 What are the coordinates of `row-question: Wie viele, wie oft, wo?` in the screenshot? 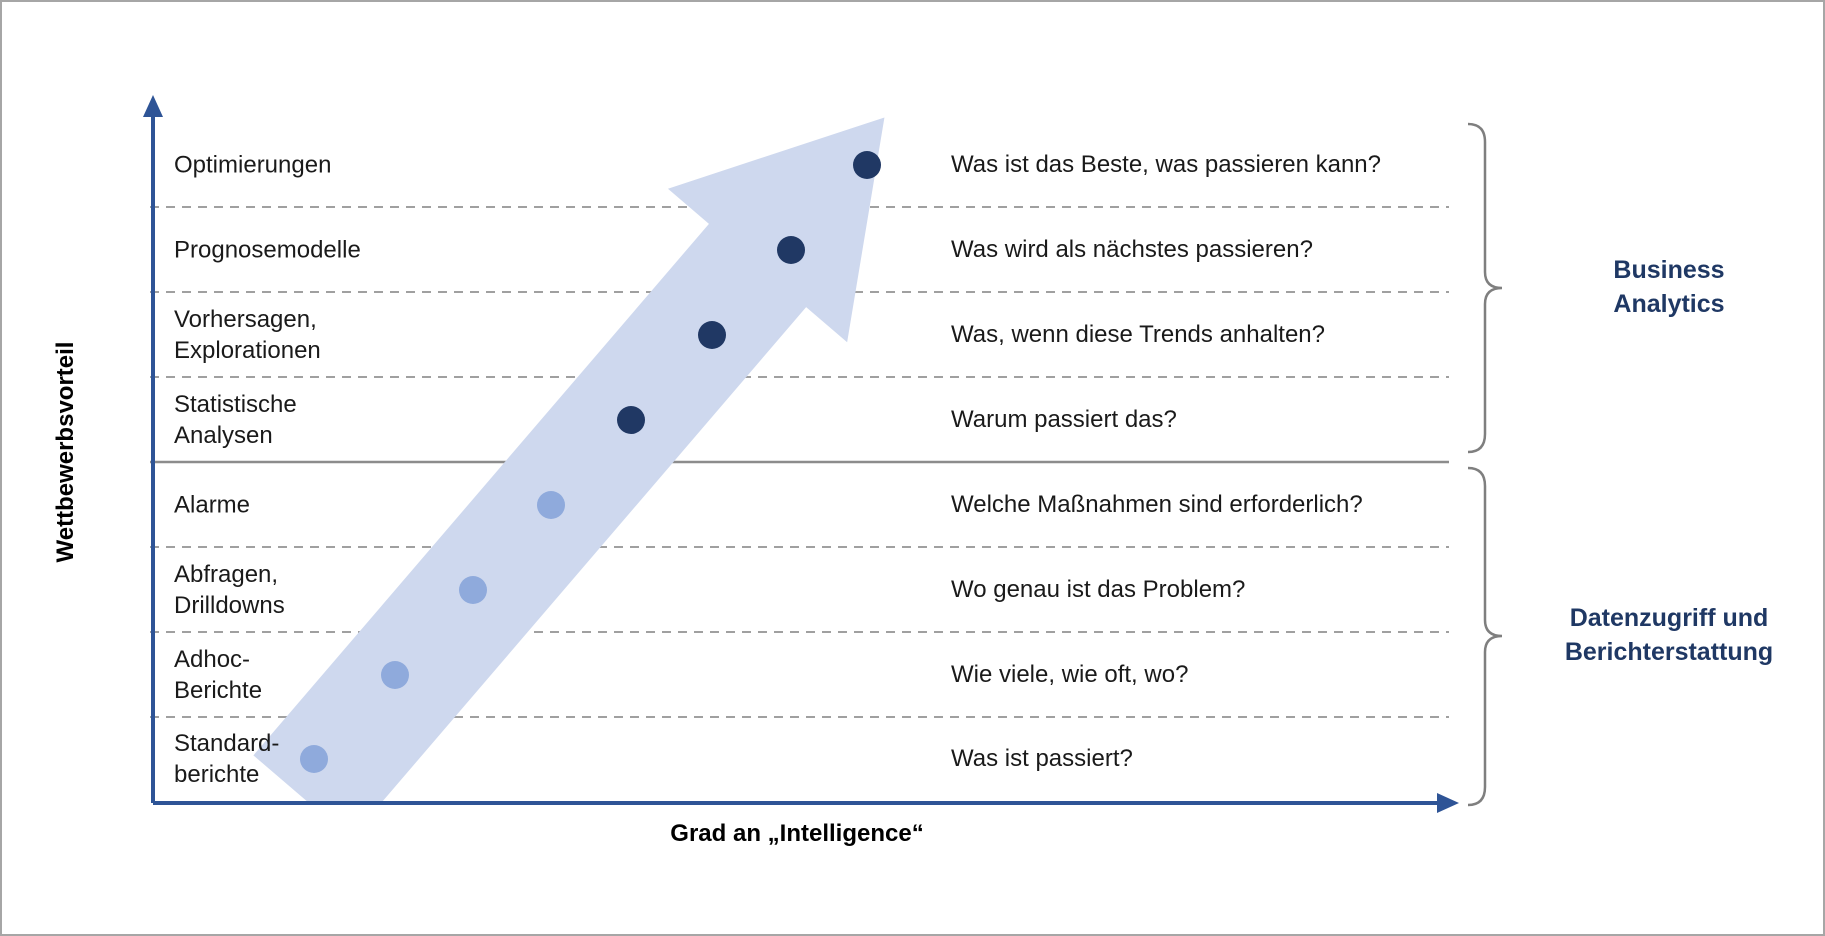 It's located at (1070, 674).